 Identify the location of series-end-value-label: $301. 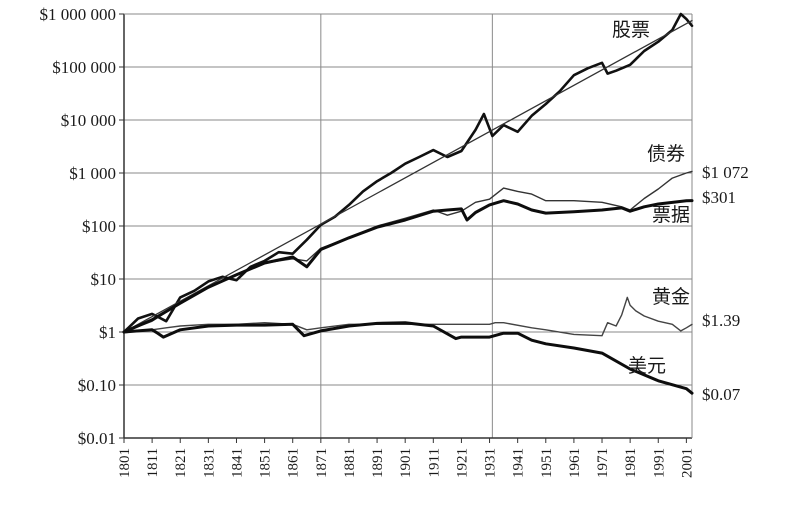
(719, 197).